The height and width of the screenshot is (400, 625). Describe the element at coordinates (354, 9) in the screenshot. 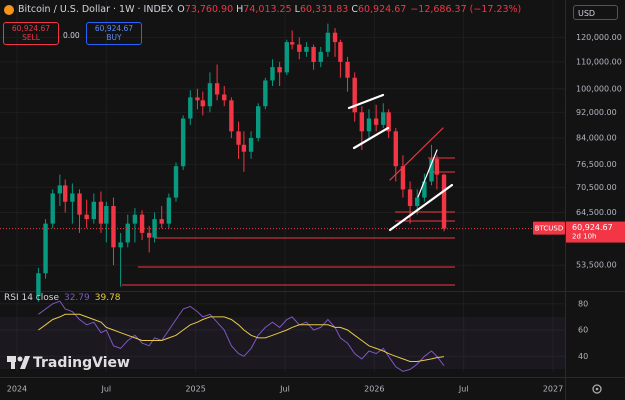

I see `ohlc-key: C` at that location.